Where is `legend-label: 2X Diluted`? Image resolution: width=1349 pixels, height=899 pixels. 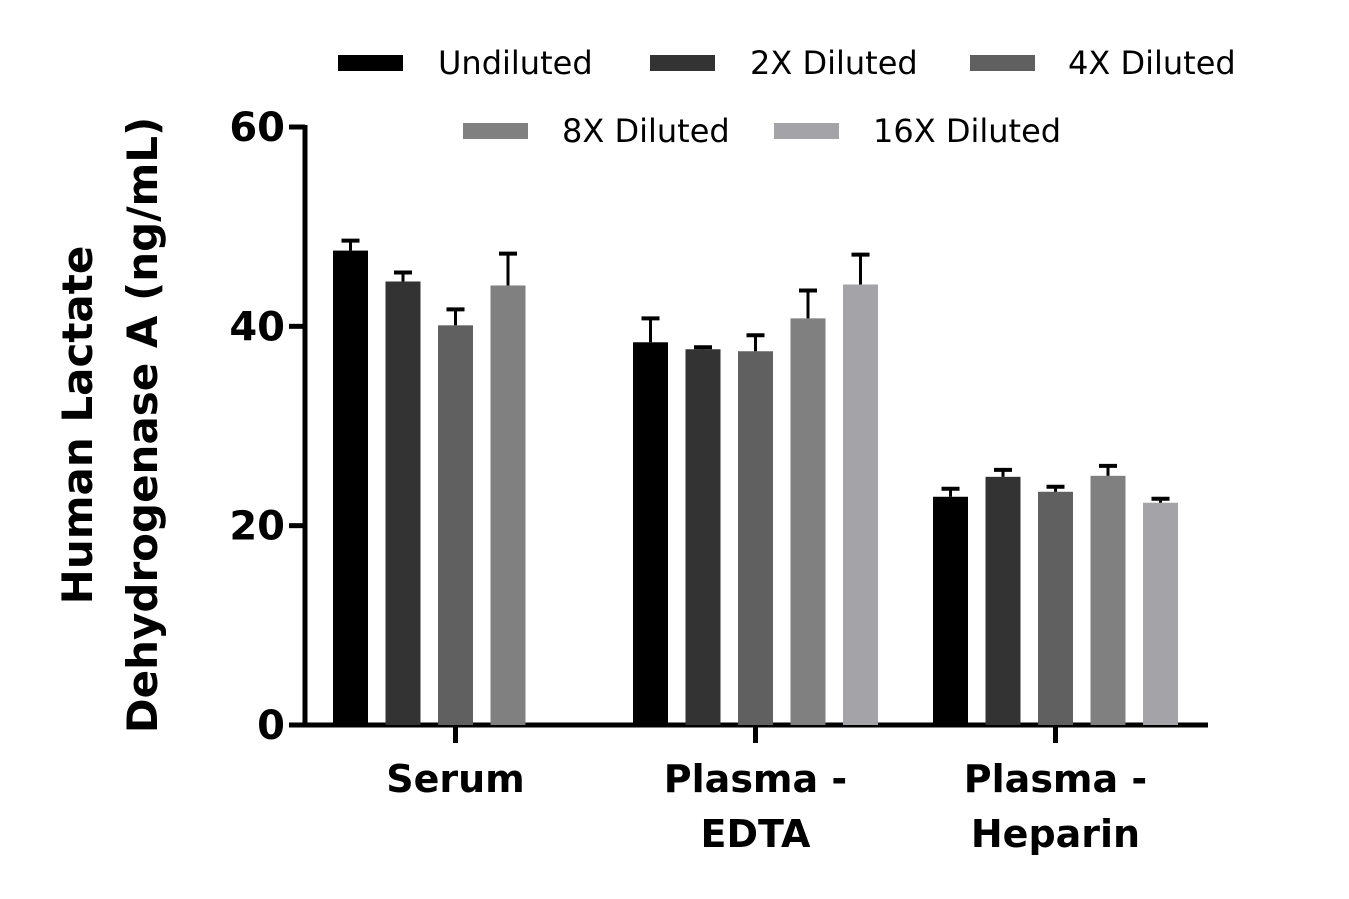 legend-label: 2X Diluted is located at coordinates (834, 63).